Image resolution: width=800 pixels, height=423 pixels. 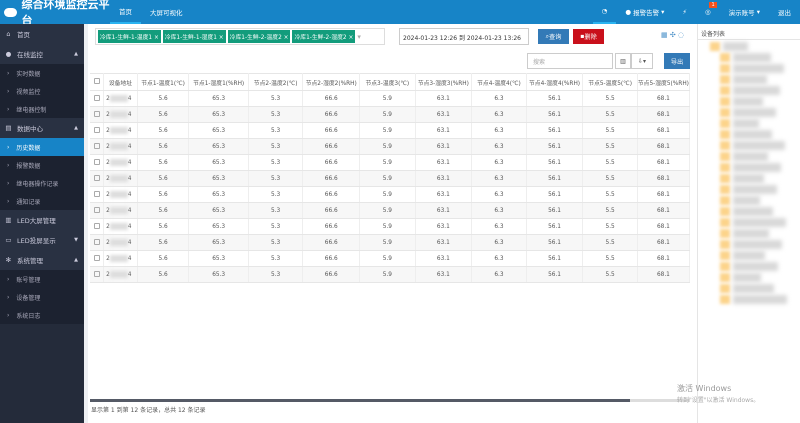 I want to click on mute-icon: ⚡, so click(x=684, y=12).